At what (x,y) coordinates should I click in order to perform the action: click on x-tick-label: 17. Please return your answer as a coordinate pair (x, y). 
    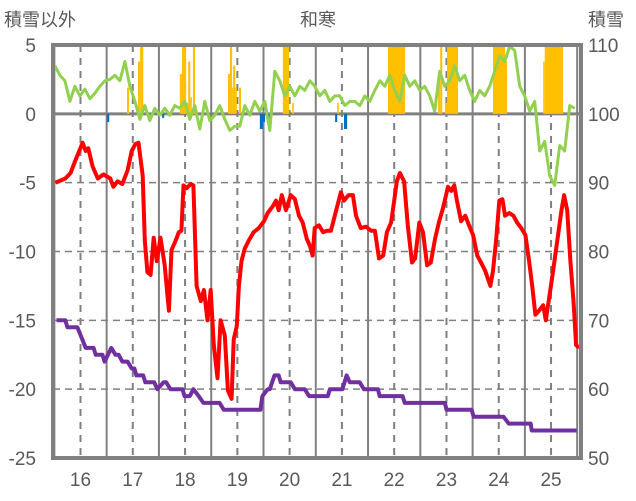
    Looking at the image, I should click on (132, 480).